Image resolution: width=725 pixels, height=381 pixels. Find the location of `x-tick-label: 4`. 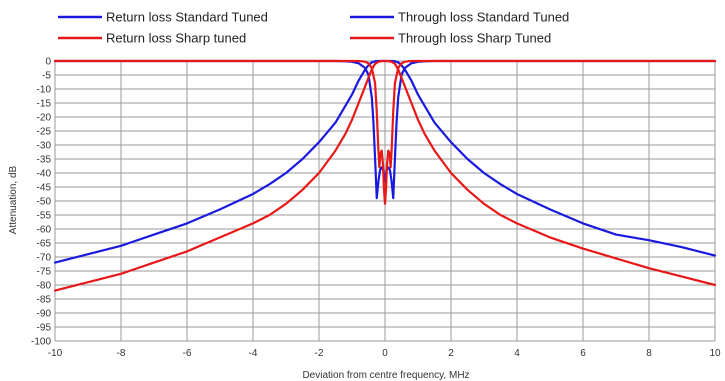

x-tick-label: 4 is located at coordinates (517, 353).